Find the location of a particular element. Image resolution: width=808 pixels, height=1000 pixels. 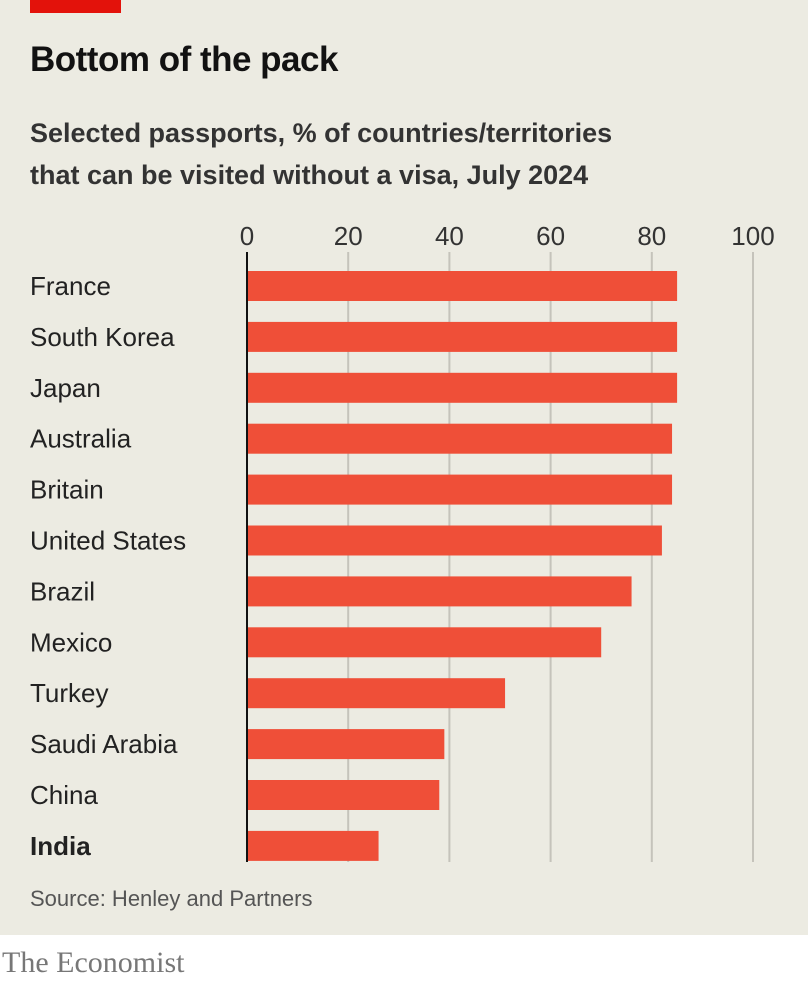

economist-logo: The Economist is located at coordinates (93, 962).